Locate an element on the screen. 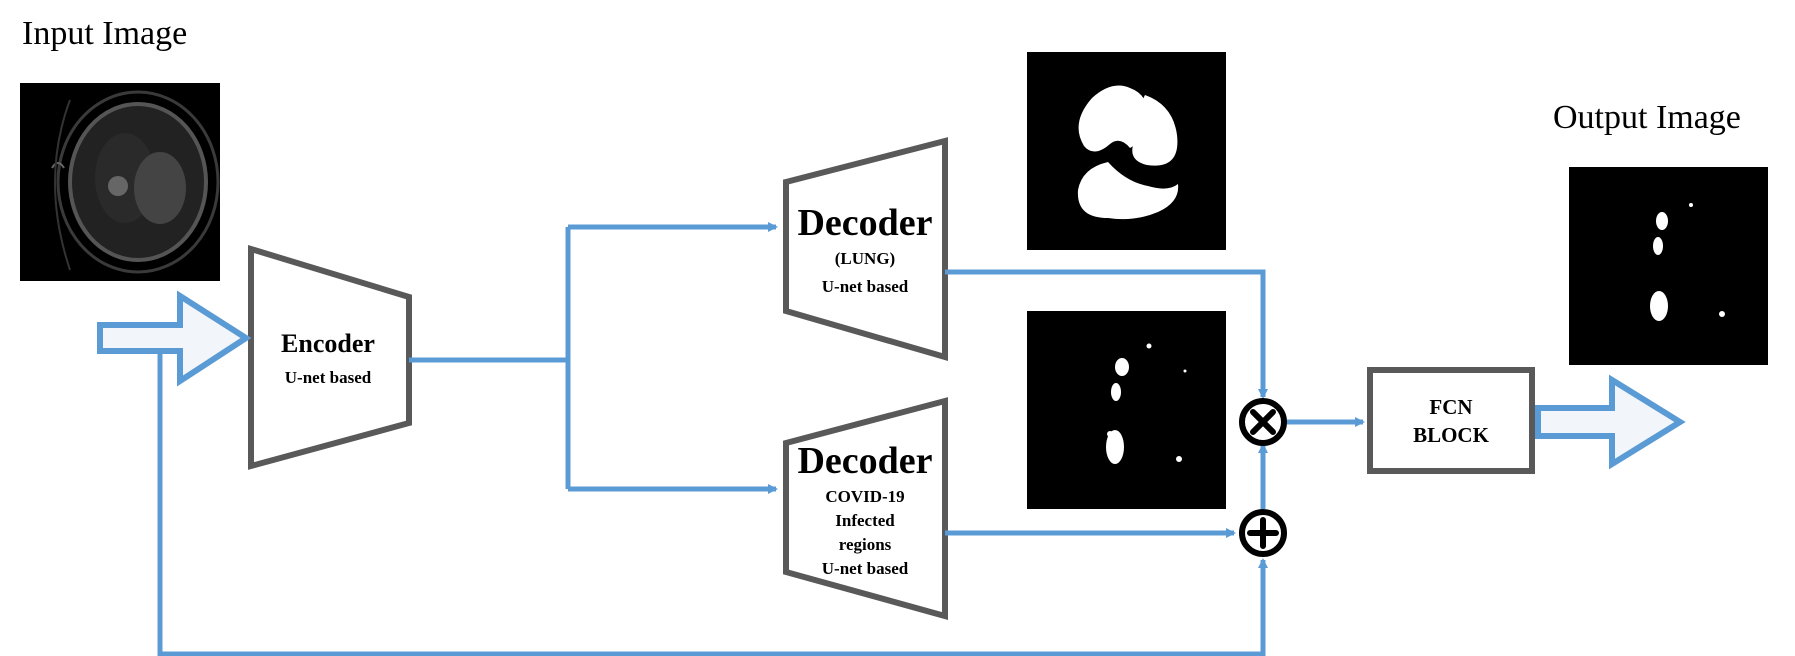  fcn-block: FCN BLOCK is located at coordinates (1451, 420).